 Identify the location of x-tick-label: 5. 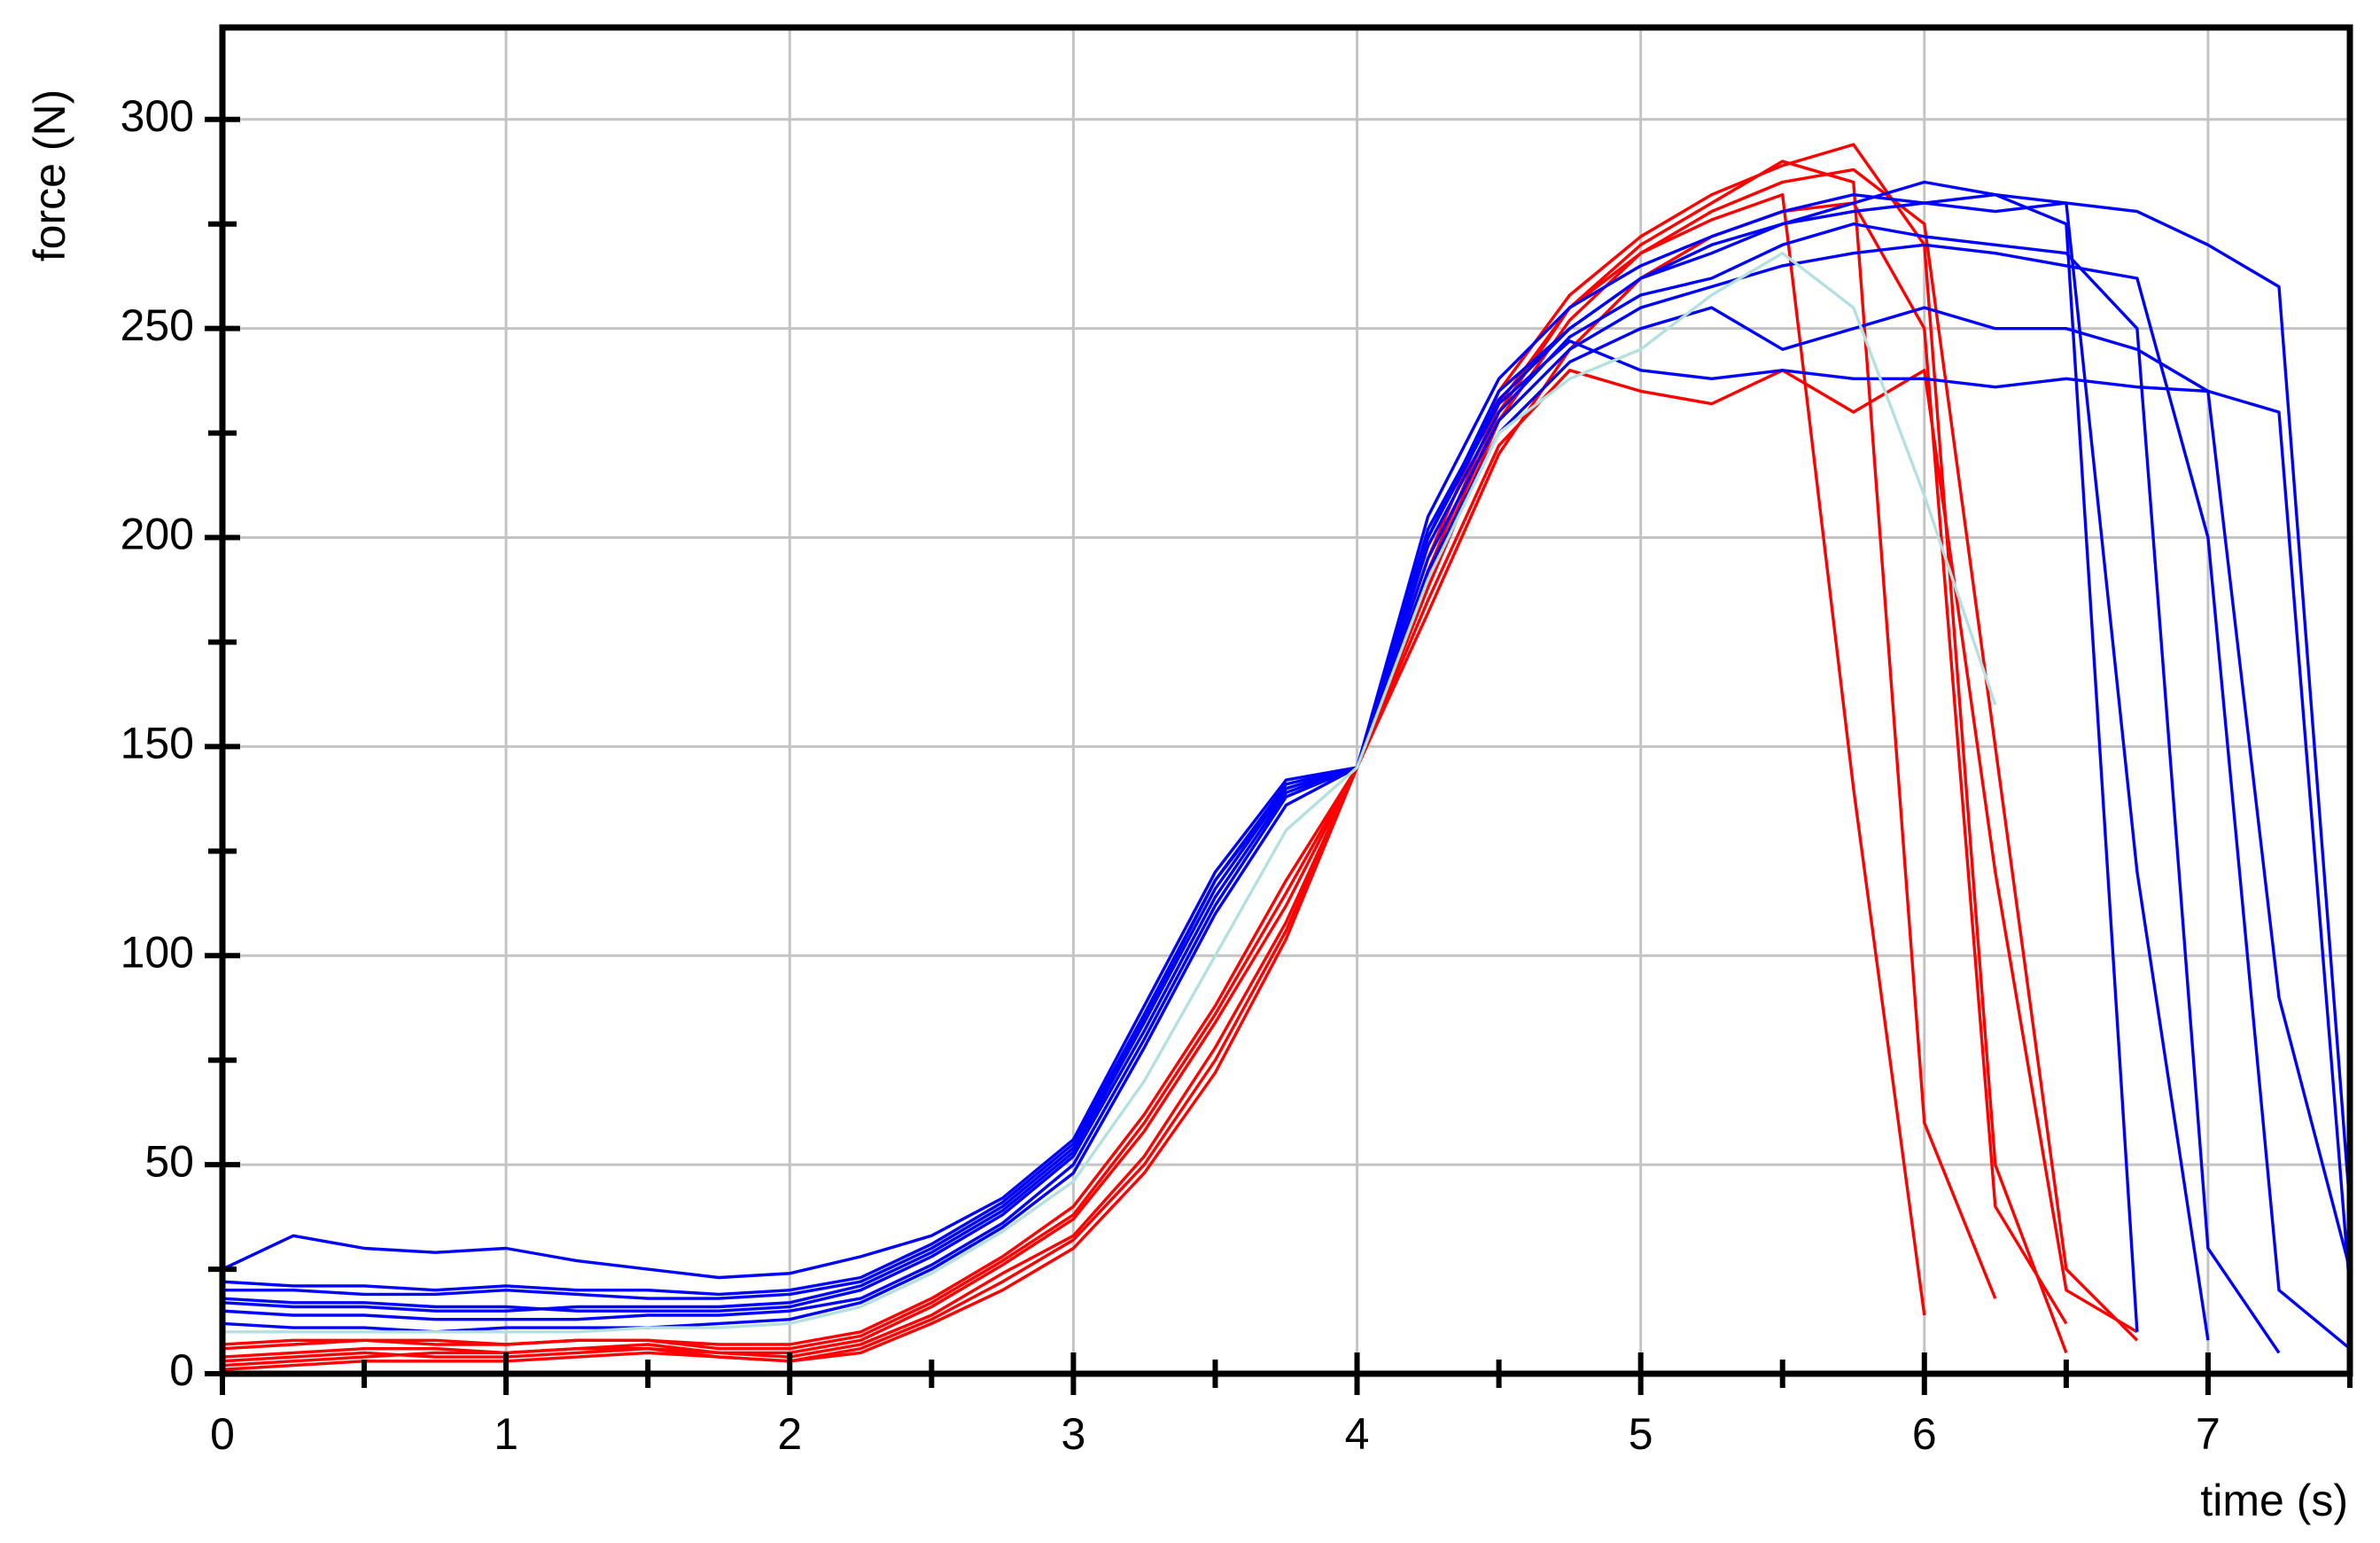
(1641, 1434).